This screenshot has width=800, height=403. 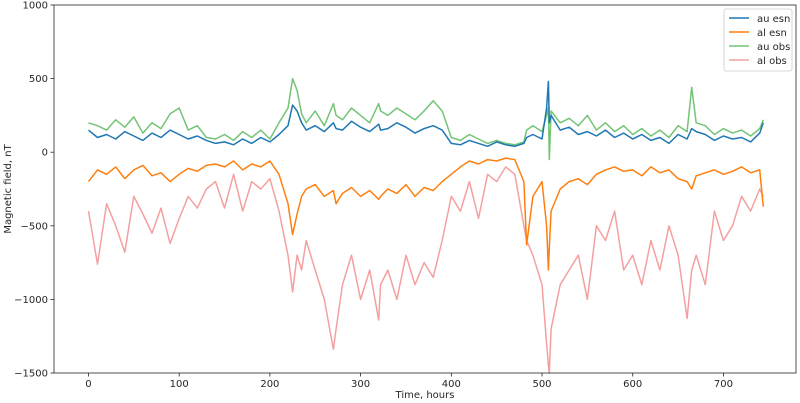 I want to click on legend-label-al-esn: al esn, so click(x=772, y=33).